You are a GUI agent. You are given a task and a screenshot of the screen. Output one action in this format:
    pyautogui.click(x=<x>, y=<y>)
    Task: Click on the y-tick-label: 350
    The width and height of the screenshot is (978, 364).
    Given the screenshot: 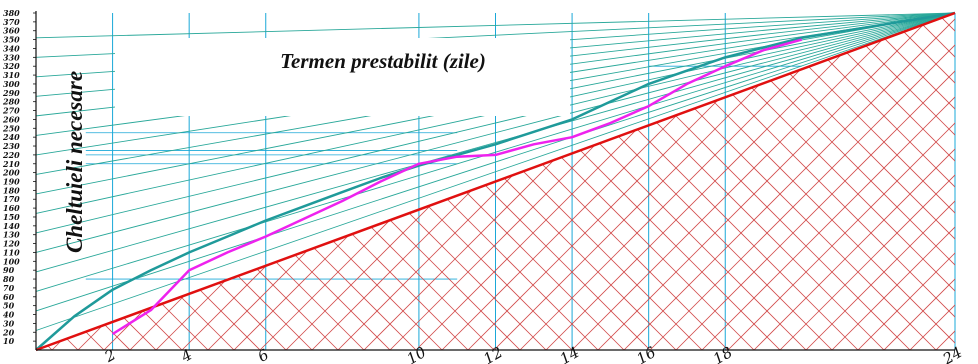 What is the action you would take?
    pyautogui.click(x=11, y=40)
    